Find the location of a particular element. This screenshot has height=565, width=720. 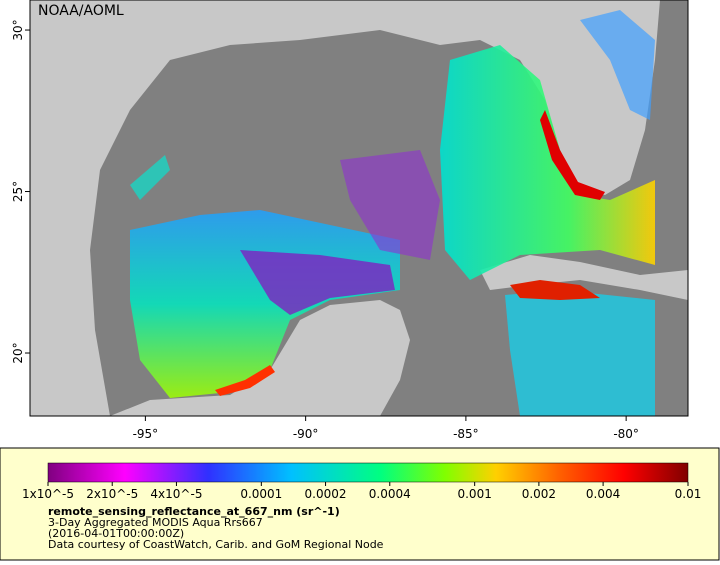

lat-tick-label: 30° is located at coordinates (18, 29).